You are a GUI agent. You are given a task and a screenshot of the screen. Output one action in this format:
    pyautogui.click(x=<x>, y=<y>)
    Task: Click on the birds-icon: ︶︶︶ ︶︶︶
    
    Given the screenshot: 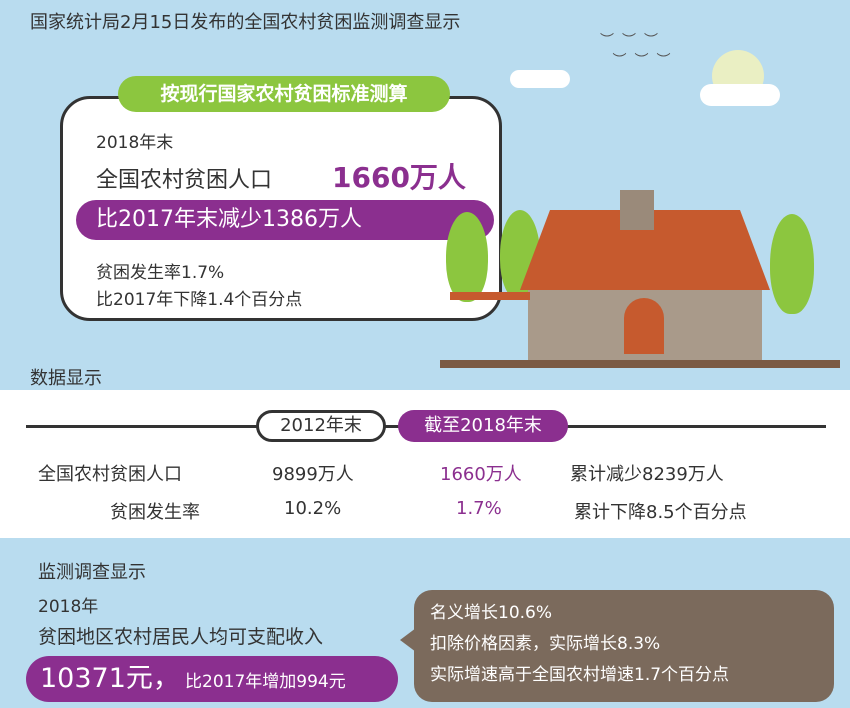 What is the action you would take?
    pyautogui.click(x=639, y=51)
    